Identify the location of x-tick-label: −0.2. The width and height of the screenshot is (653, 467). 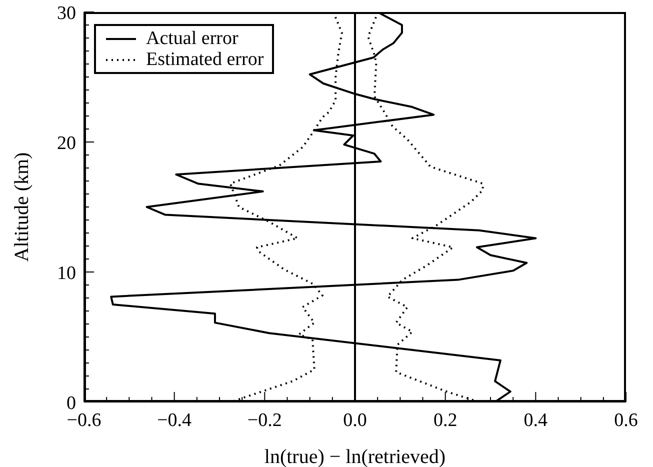
(264, 420).